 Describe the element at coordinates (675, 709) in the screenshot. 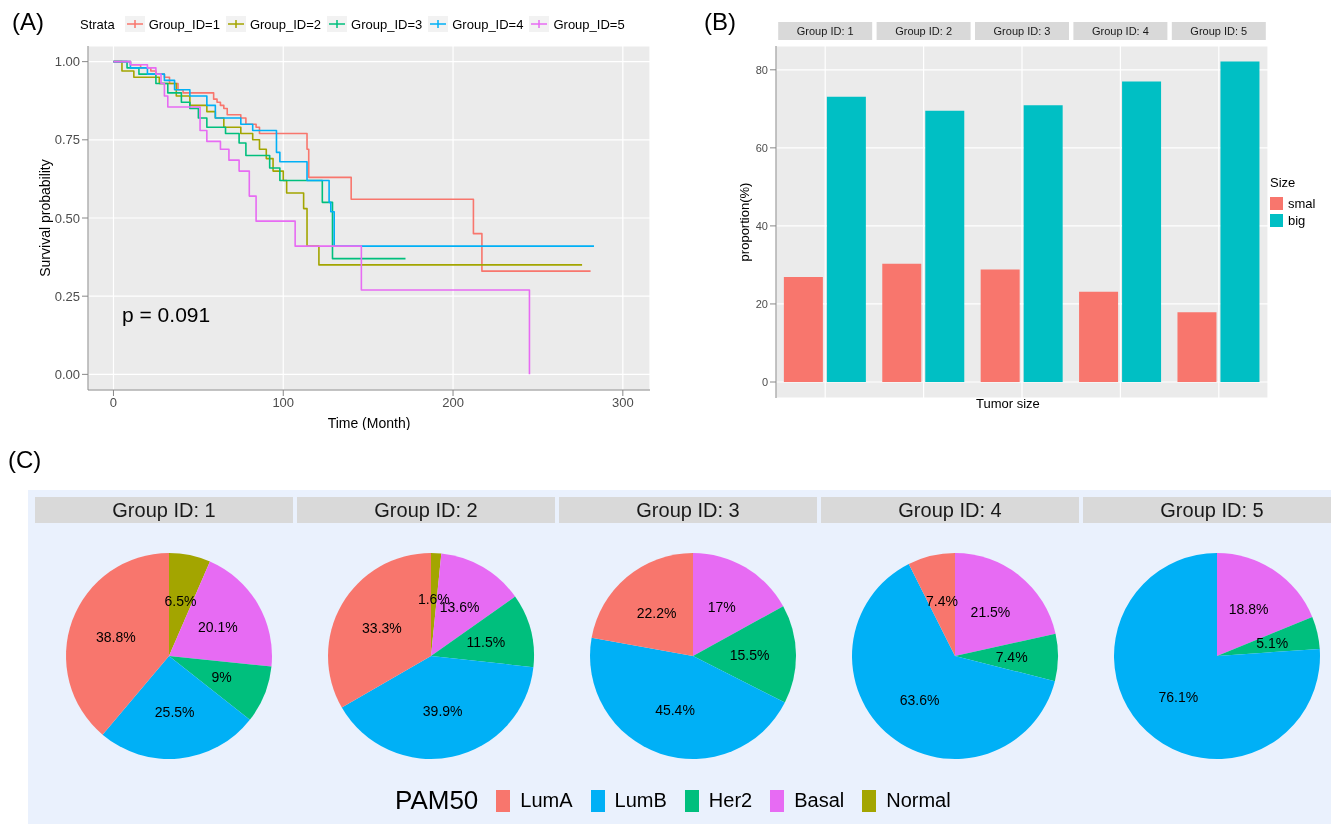

I see `data-label: 45.4%` at that location.